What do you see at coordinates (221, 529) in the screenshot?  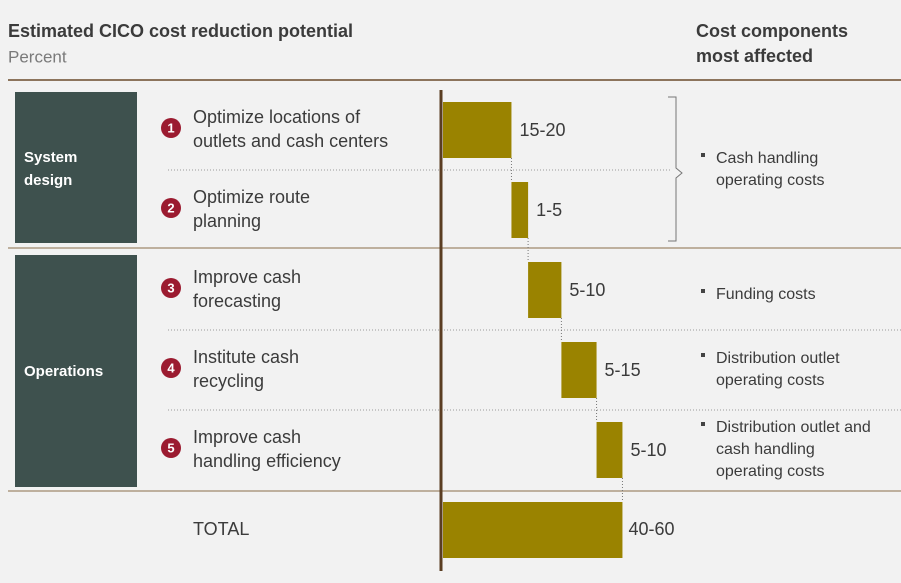 I see `total-label: TOTAL` at bounding box center [221, 529].